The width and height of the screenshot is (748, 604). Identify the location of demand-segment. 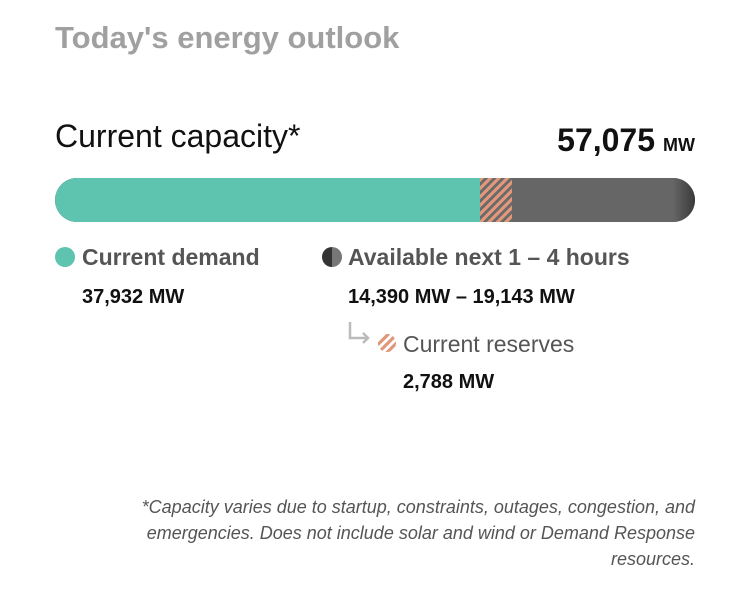
(268, 200).